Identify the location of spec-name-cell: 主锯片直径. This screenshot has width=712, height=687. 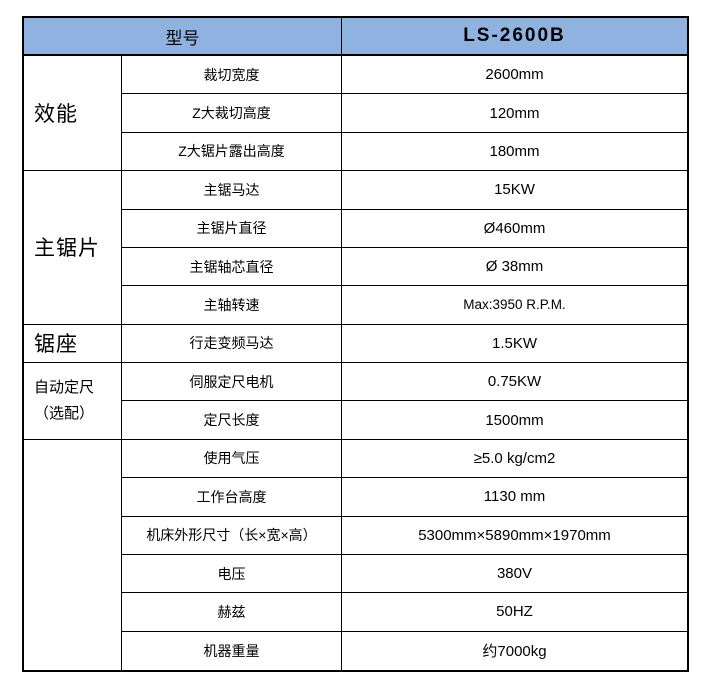
(232, 228).